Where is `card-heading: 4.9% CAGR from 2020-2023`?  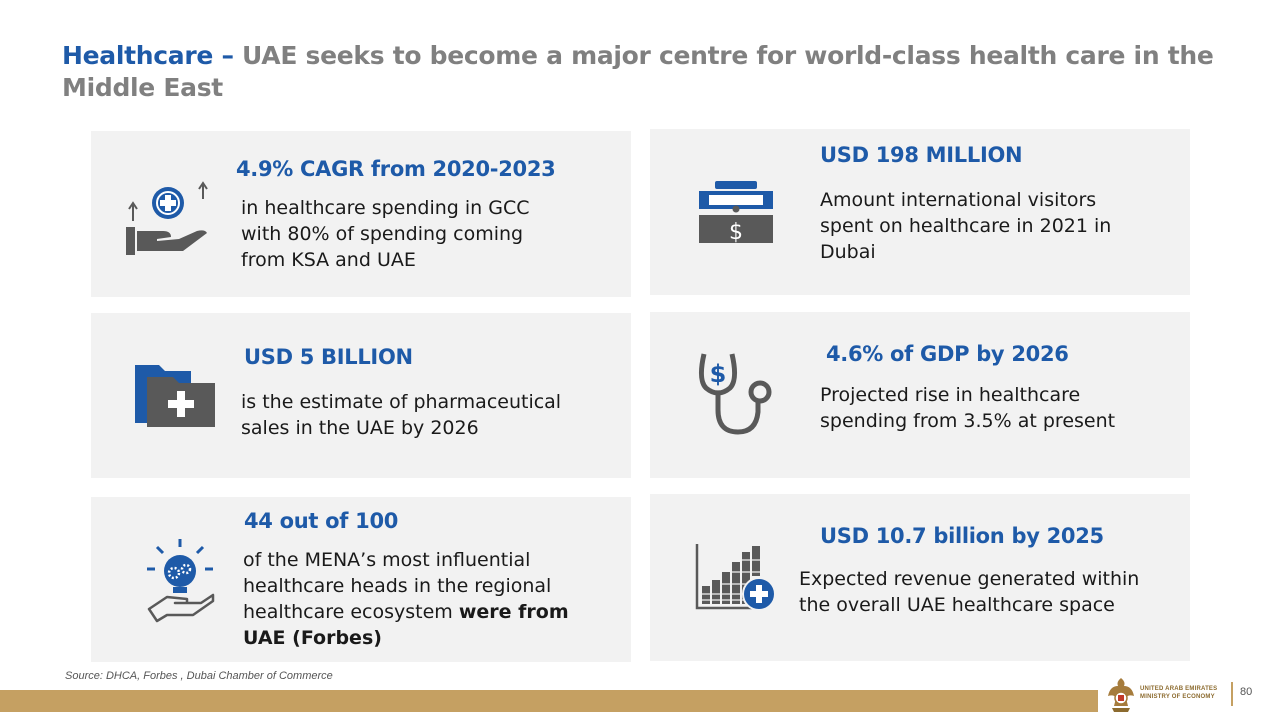
card-heading: 4.9% CAGR from 2020-2023 is located at coordinates (396, 169).